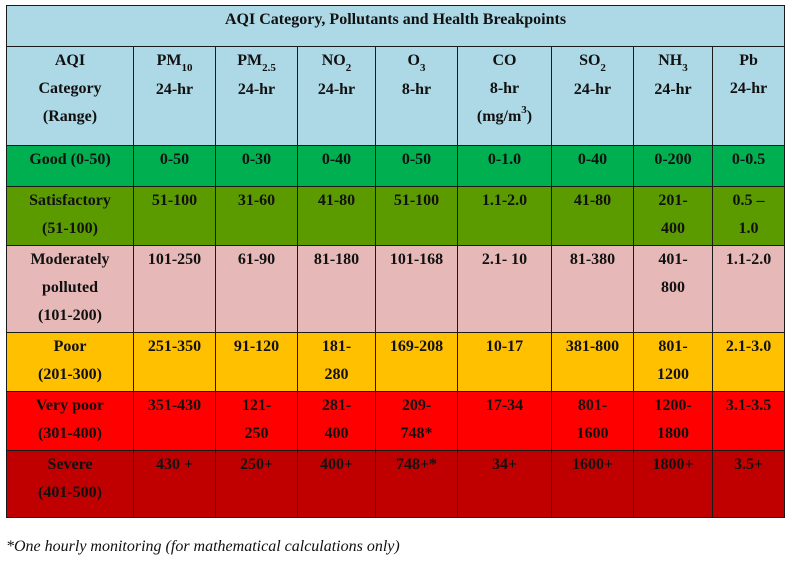  What do you see at coordinates (592, 289) in the screenshot?
I see `breakpoint-cell: 81-380` at bounding box center [592, 289].